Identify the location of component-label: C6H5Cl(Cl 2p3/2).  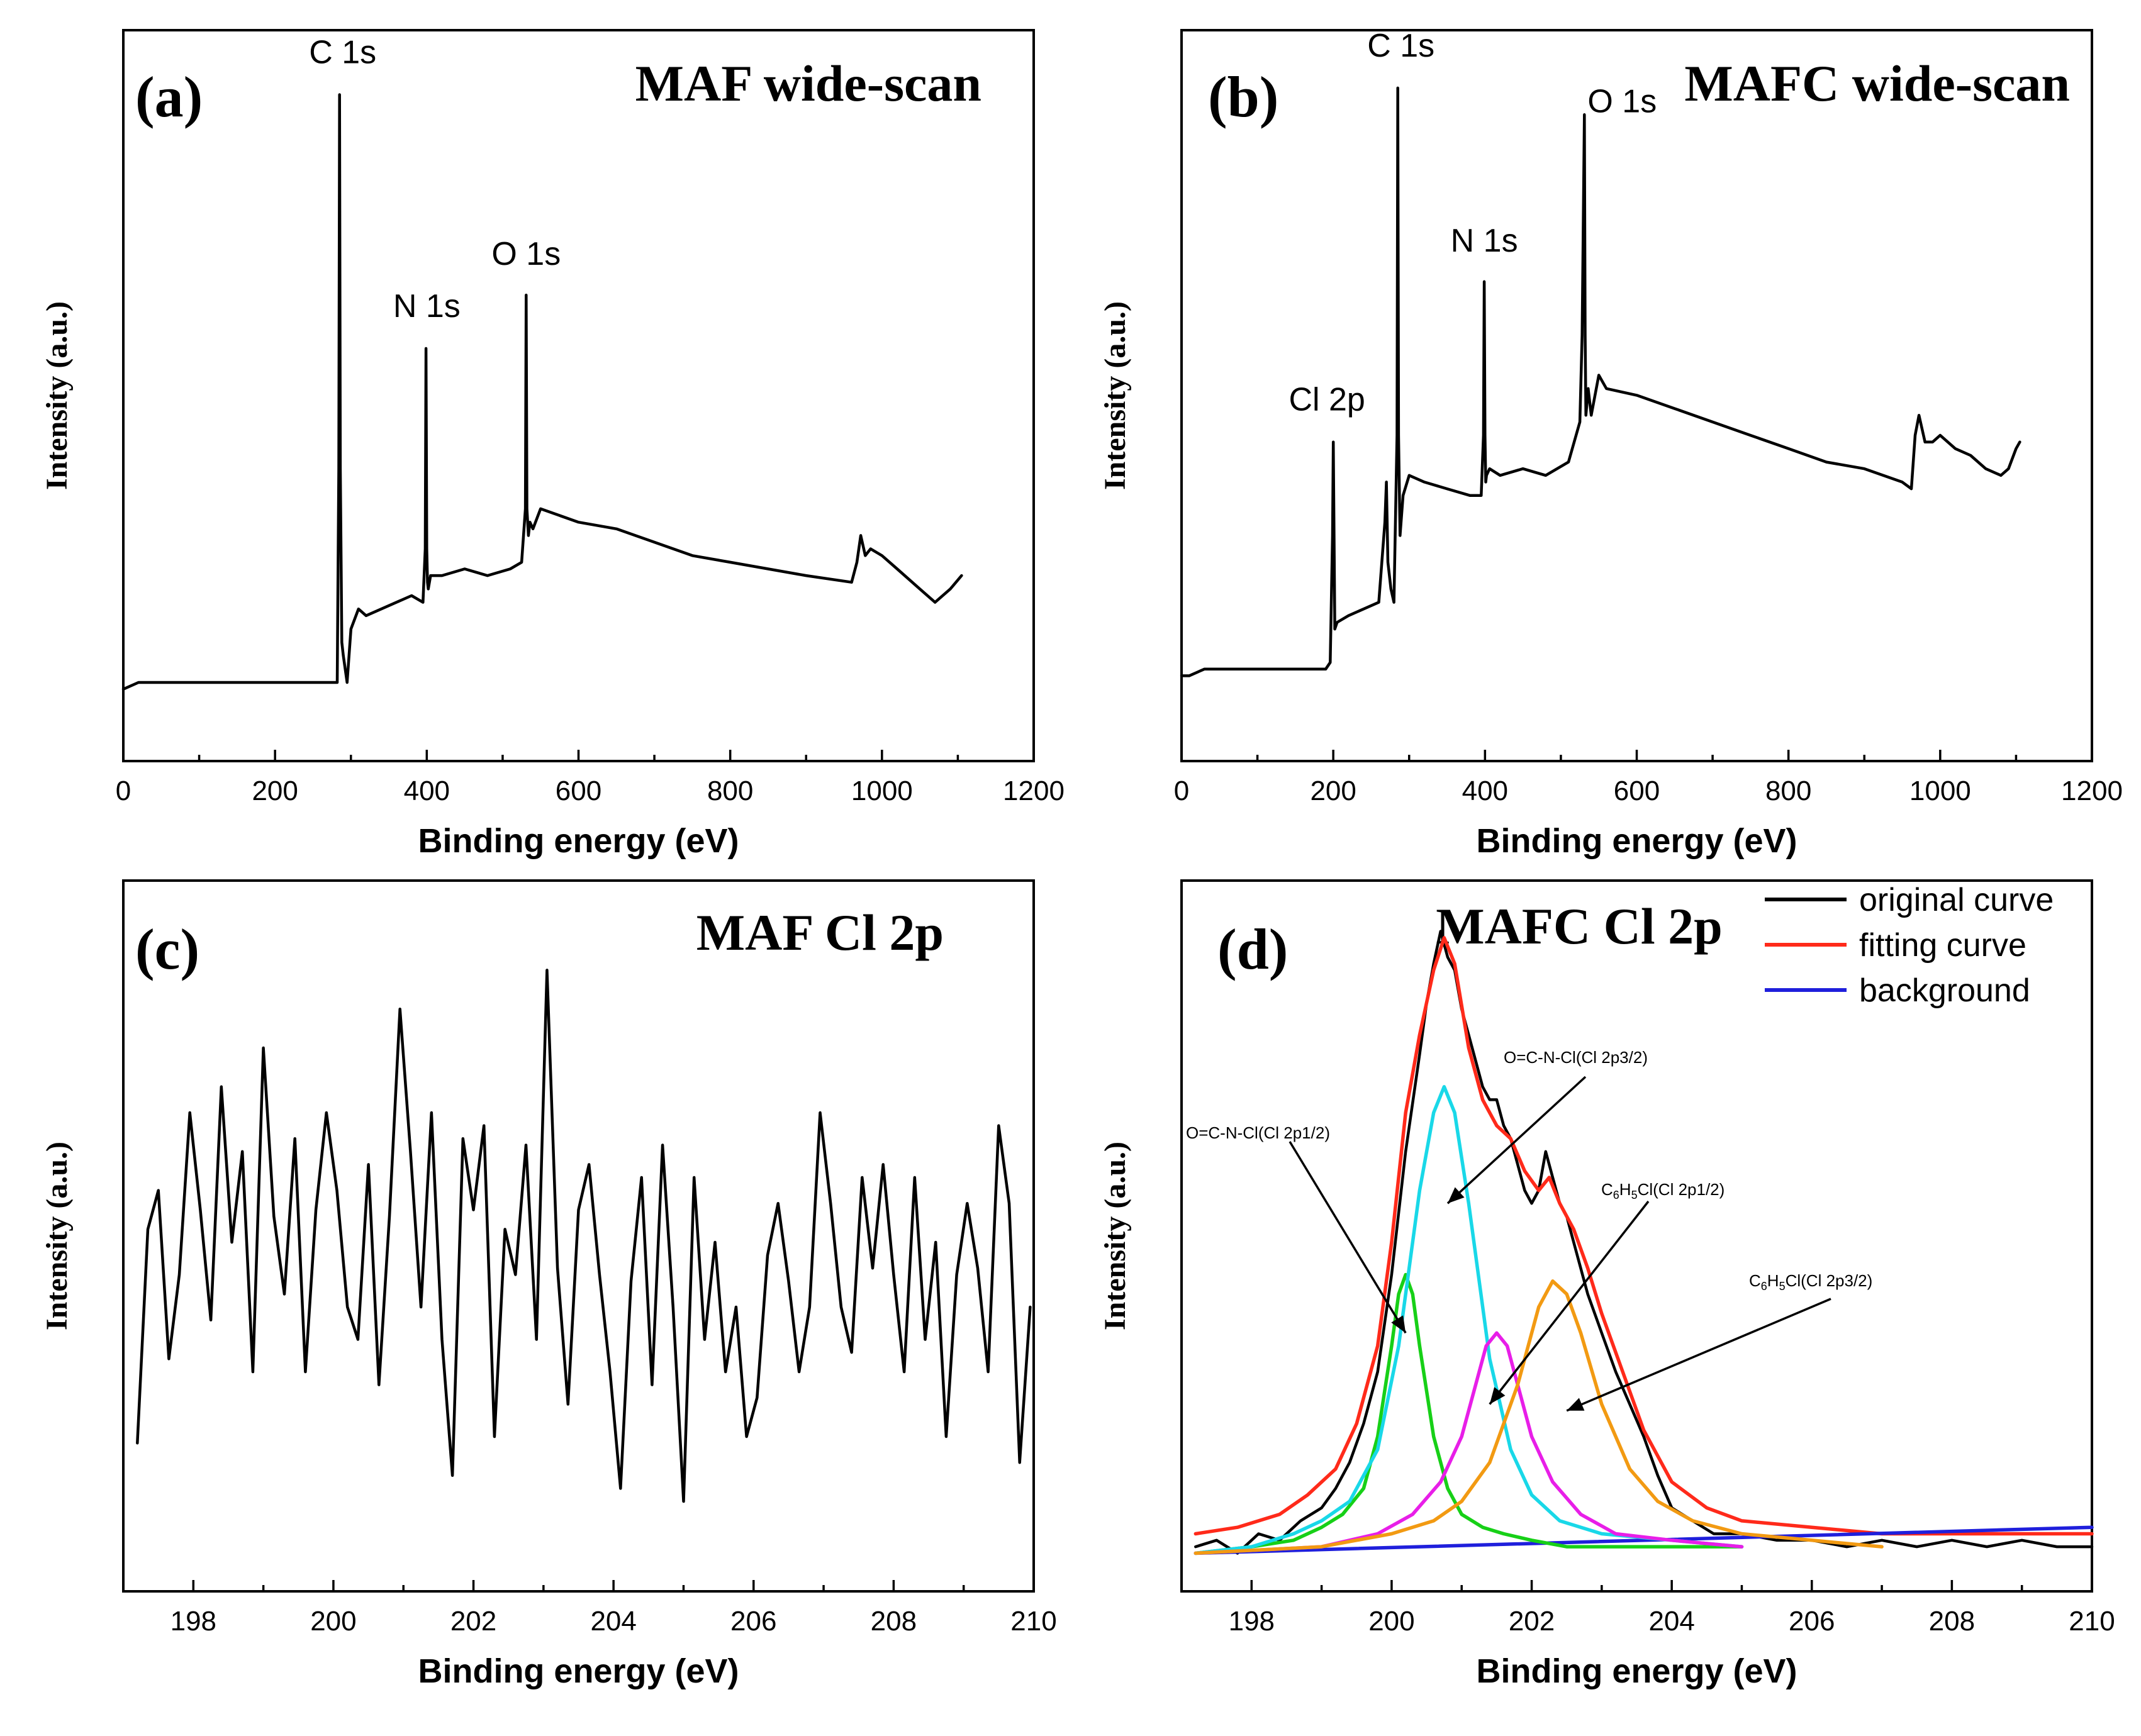
(1810, 1282).